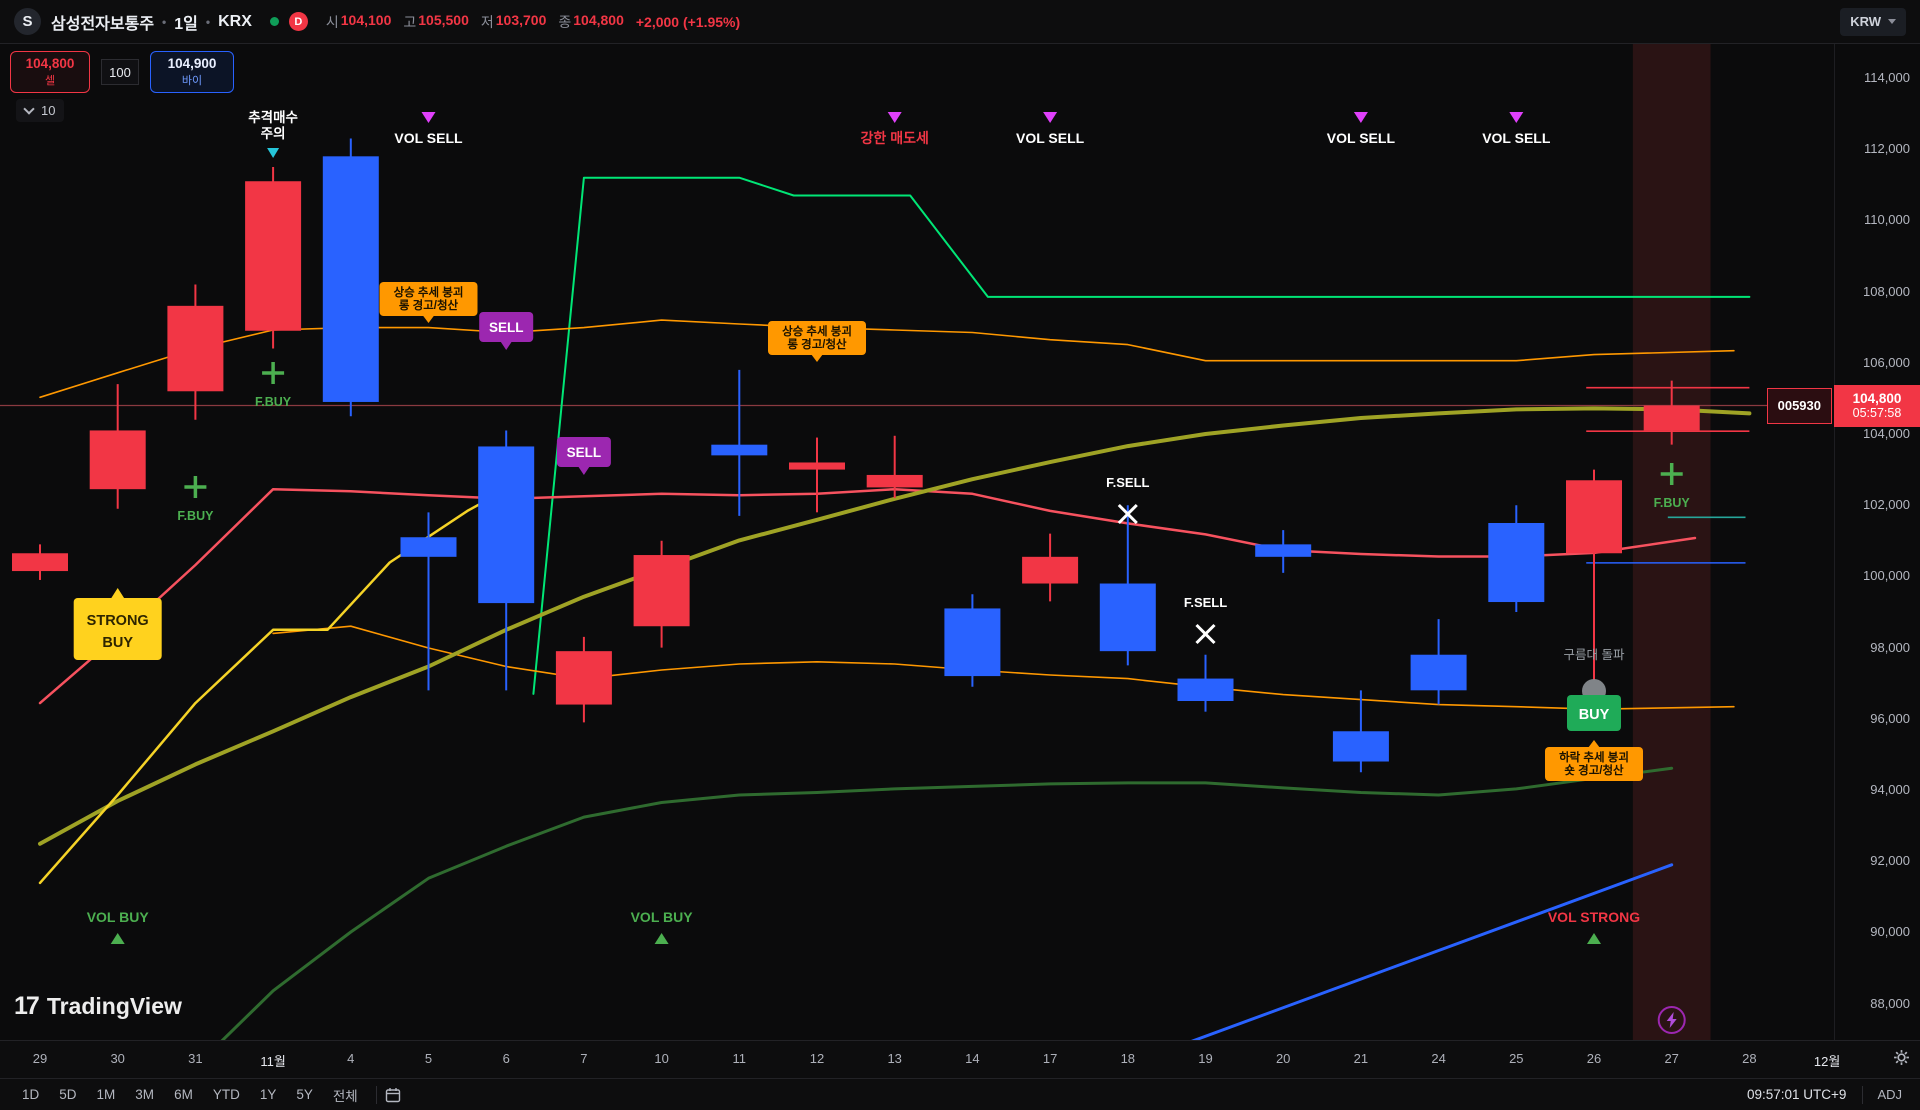 Image resolution: width=1920 pixels, height=1110 pixels. What do you see at coordinates (1749, 1058) in the screenshot?
I see `date-axis-label: 28` at bounding box center [1749, 1058].